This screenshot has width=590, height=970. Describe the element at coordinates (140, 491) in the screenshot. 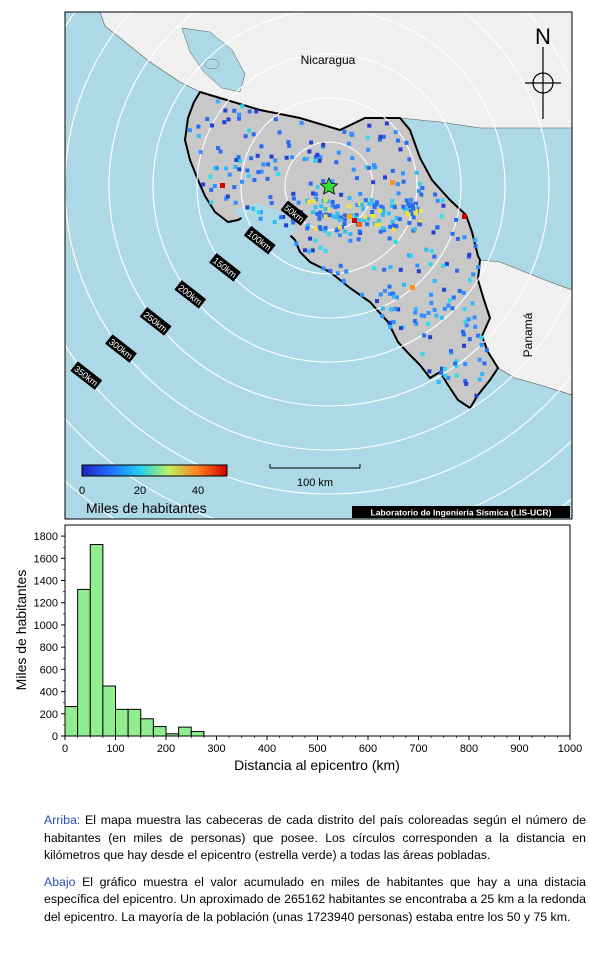

I see `colorbar-tick-20: 20` at that location.